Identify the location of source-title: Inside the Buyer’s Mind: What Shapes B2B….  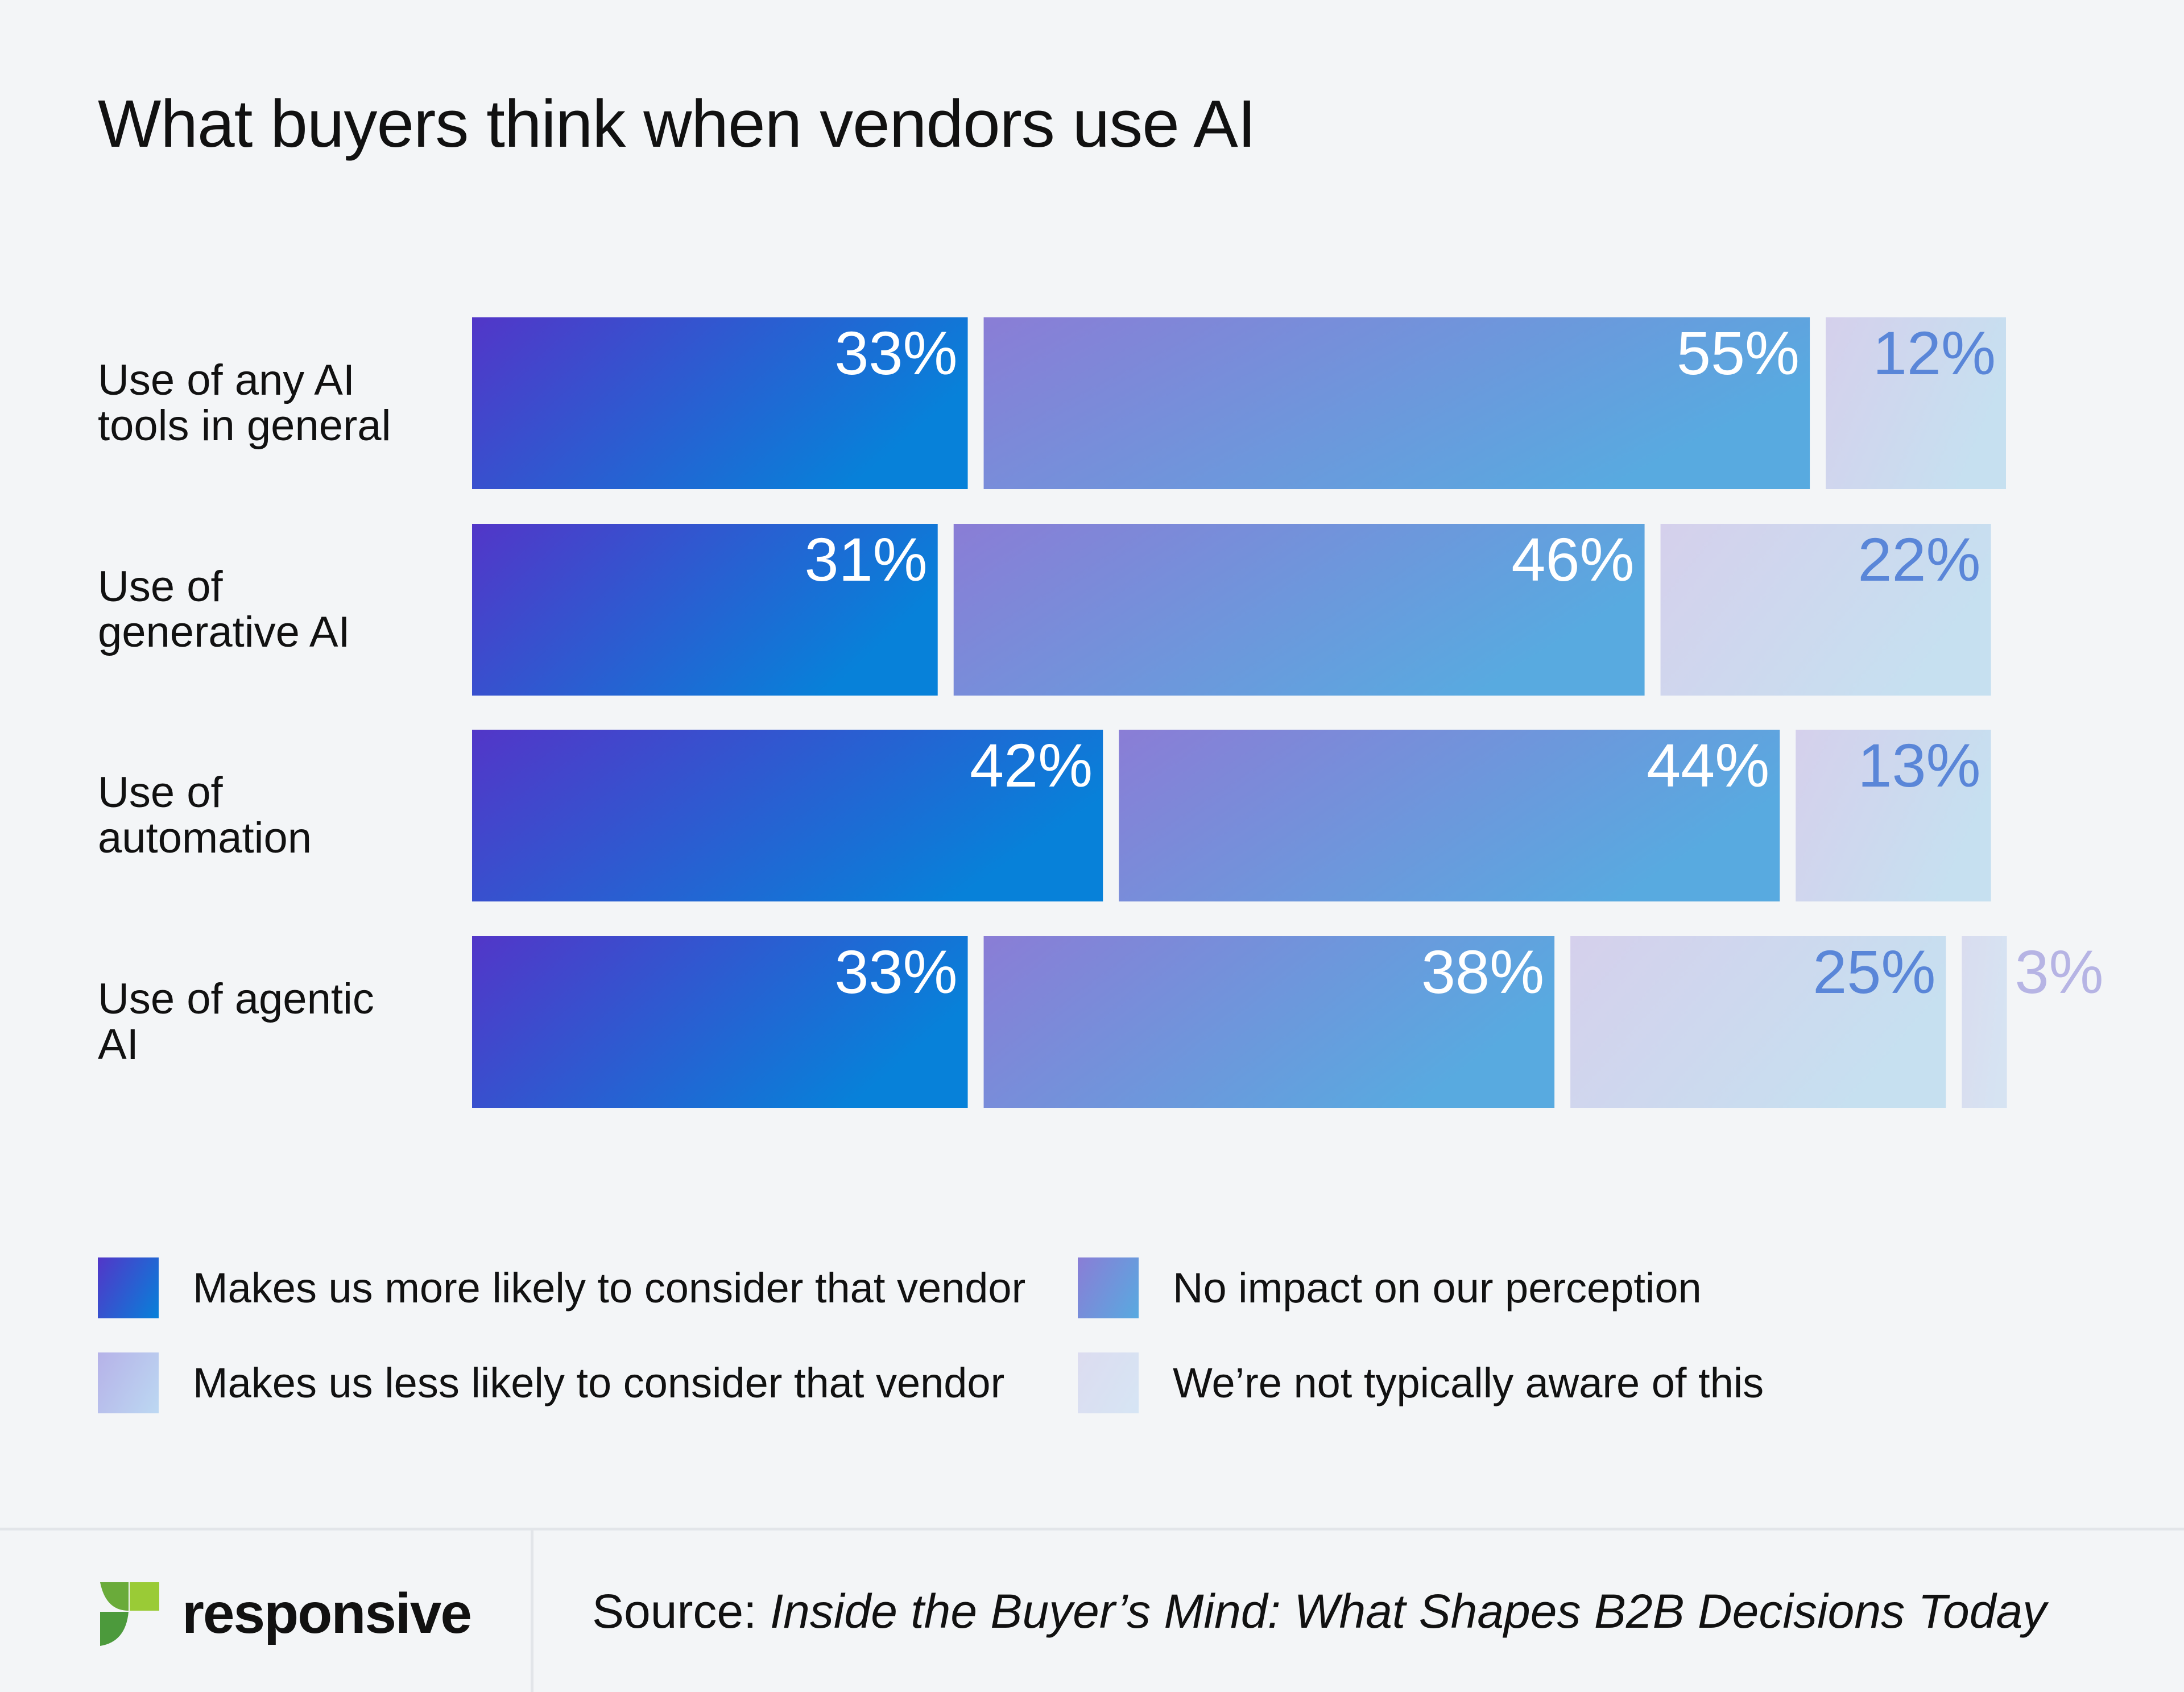
(1408, 1611).